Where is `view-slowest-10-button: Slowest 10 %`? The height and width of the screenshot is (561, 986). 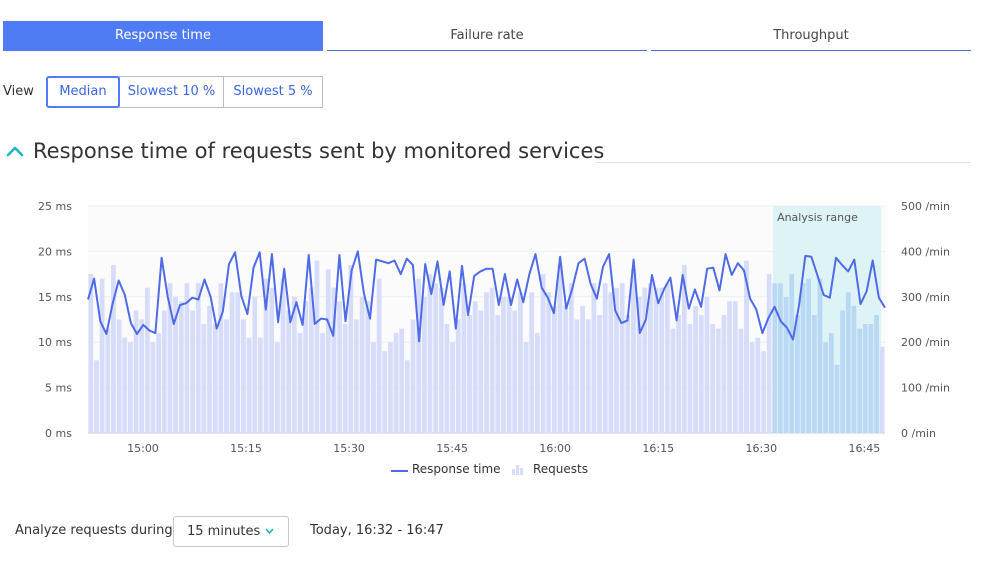
view-slowest-10-button: Slowest 10 % is located at coordinates (171, 92).